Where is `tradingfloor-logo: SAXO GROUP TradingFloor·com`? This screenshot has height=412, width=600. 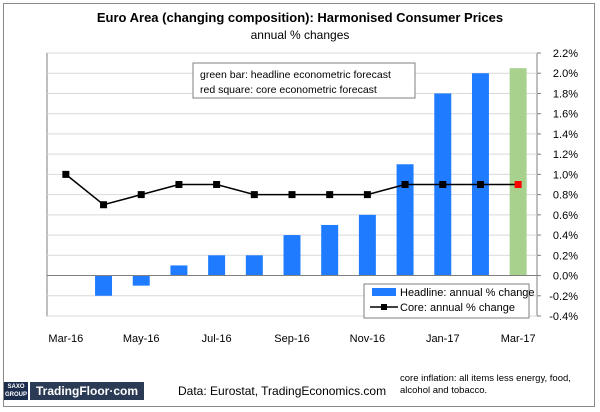
tradingfloor-logo: SAXO GROUP TradingFloor·com is located at coordinates (74, 391).